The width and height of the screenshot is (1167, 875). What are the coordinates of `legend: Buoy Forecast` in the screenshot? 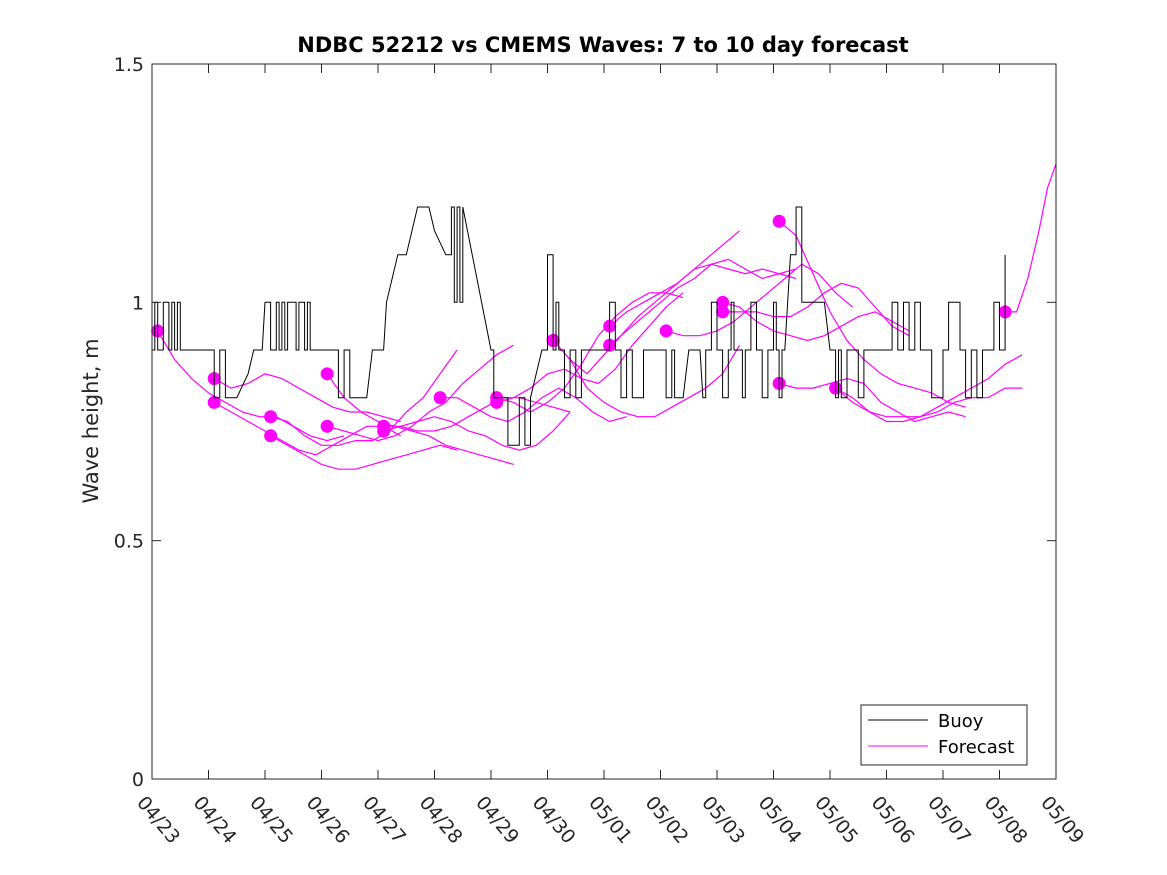 It's located at (944, 735).